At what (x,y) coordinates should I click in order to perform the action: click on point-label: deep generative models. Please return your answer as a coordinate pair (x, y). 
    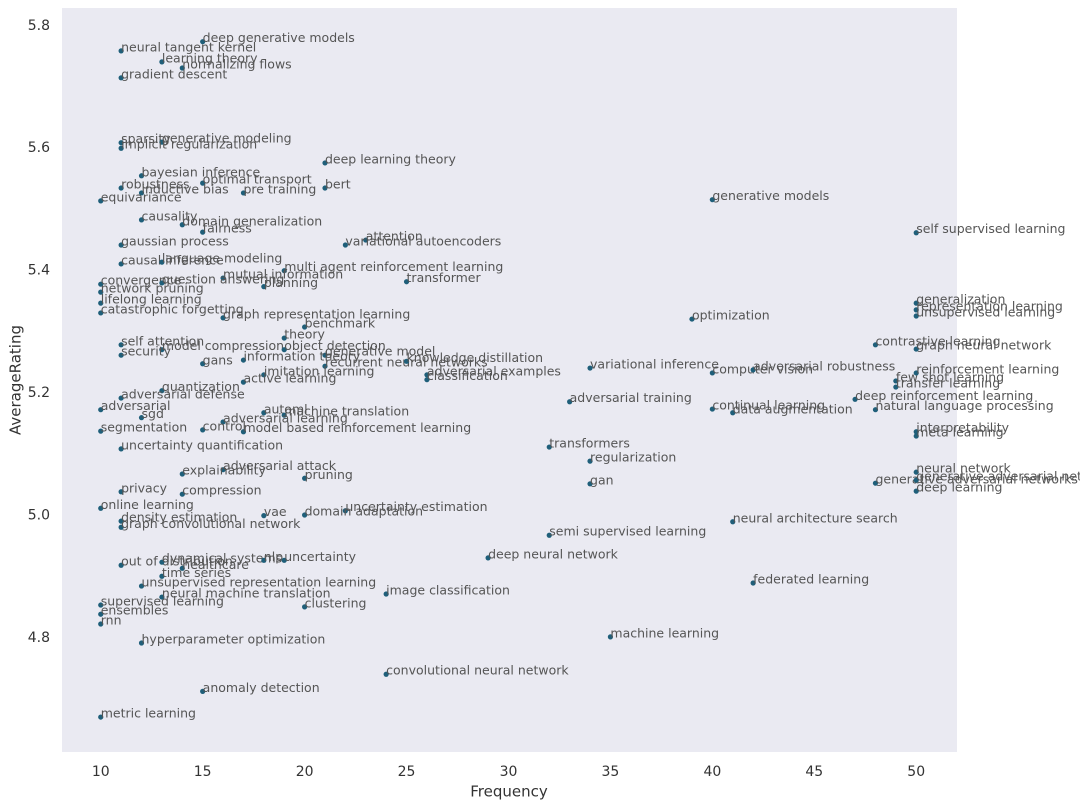
    Looking at the image, I should click on (279, 37).